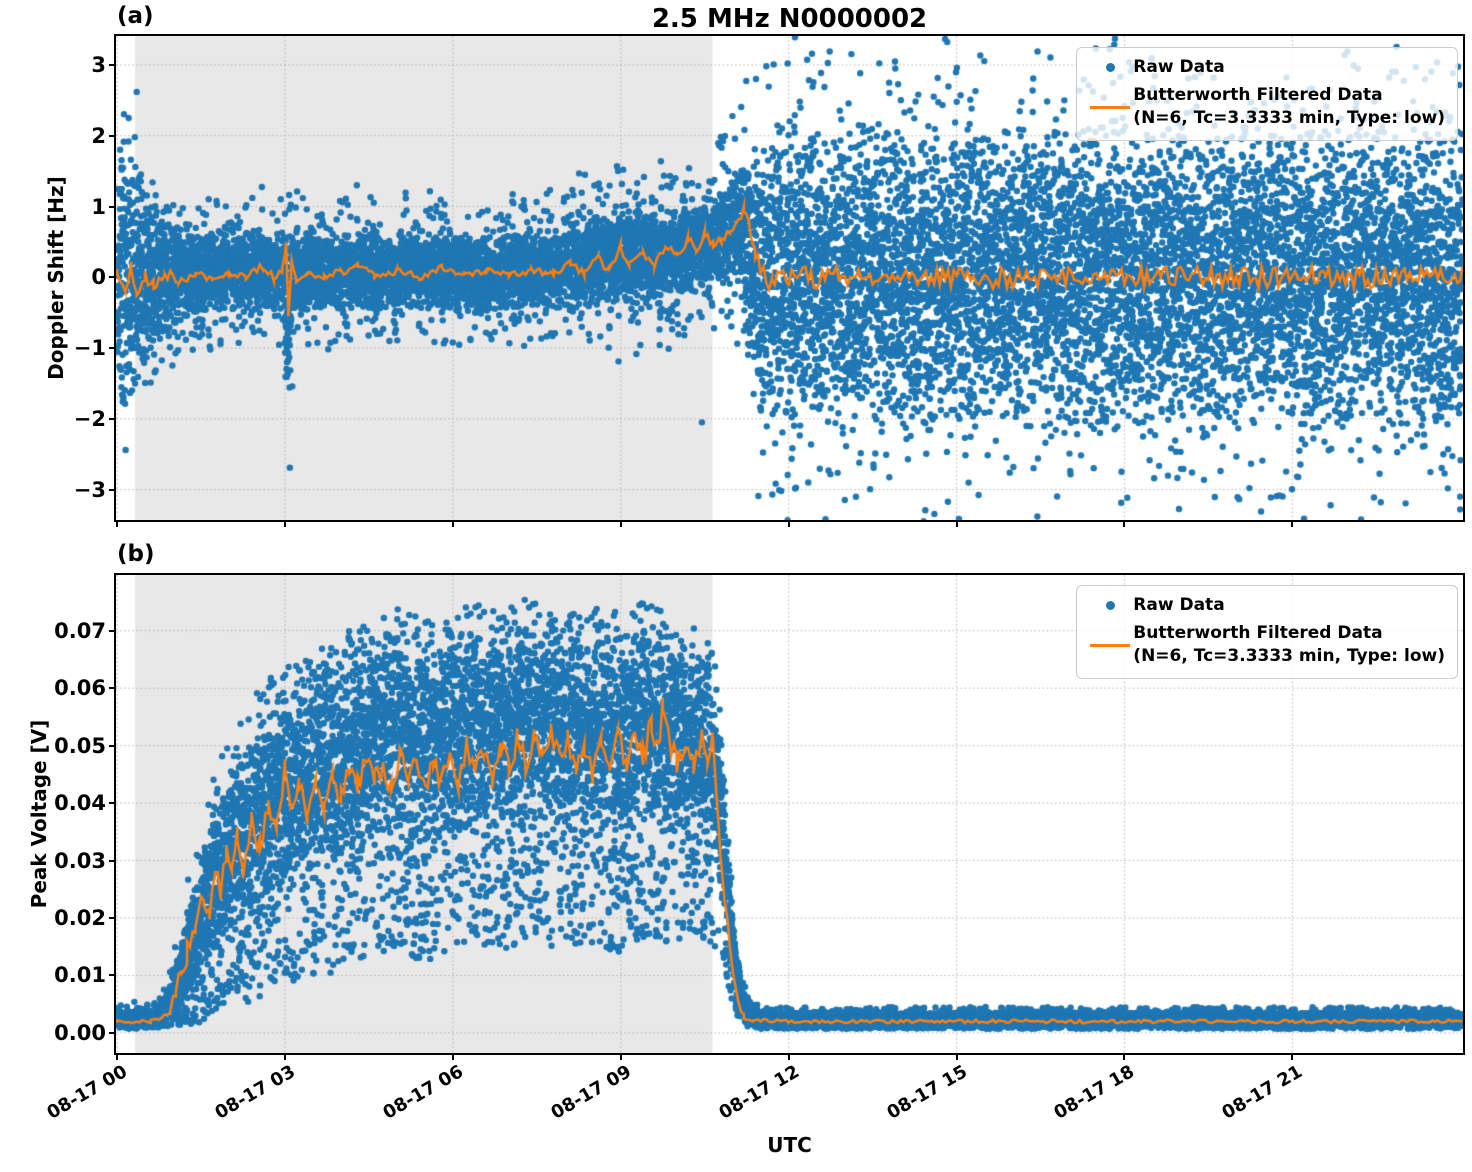 The image size is (1472, 1172). I want to click on panel-a-tag: (a), so click(135, 16).